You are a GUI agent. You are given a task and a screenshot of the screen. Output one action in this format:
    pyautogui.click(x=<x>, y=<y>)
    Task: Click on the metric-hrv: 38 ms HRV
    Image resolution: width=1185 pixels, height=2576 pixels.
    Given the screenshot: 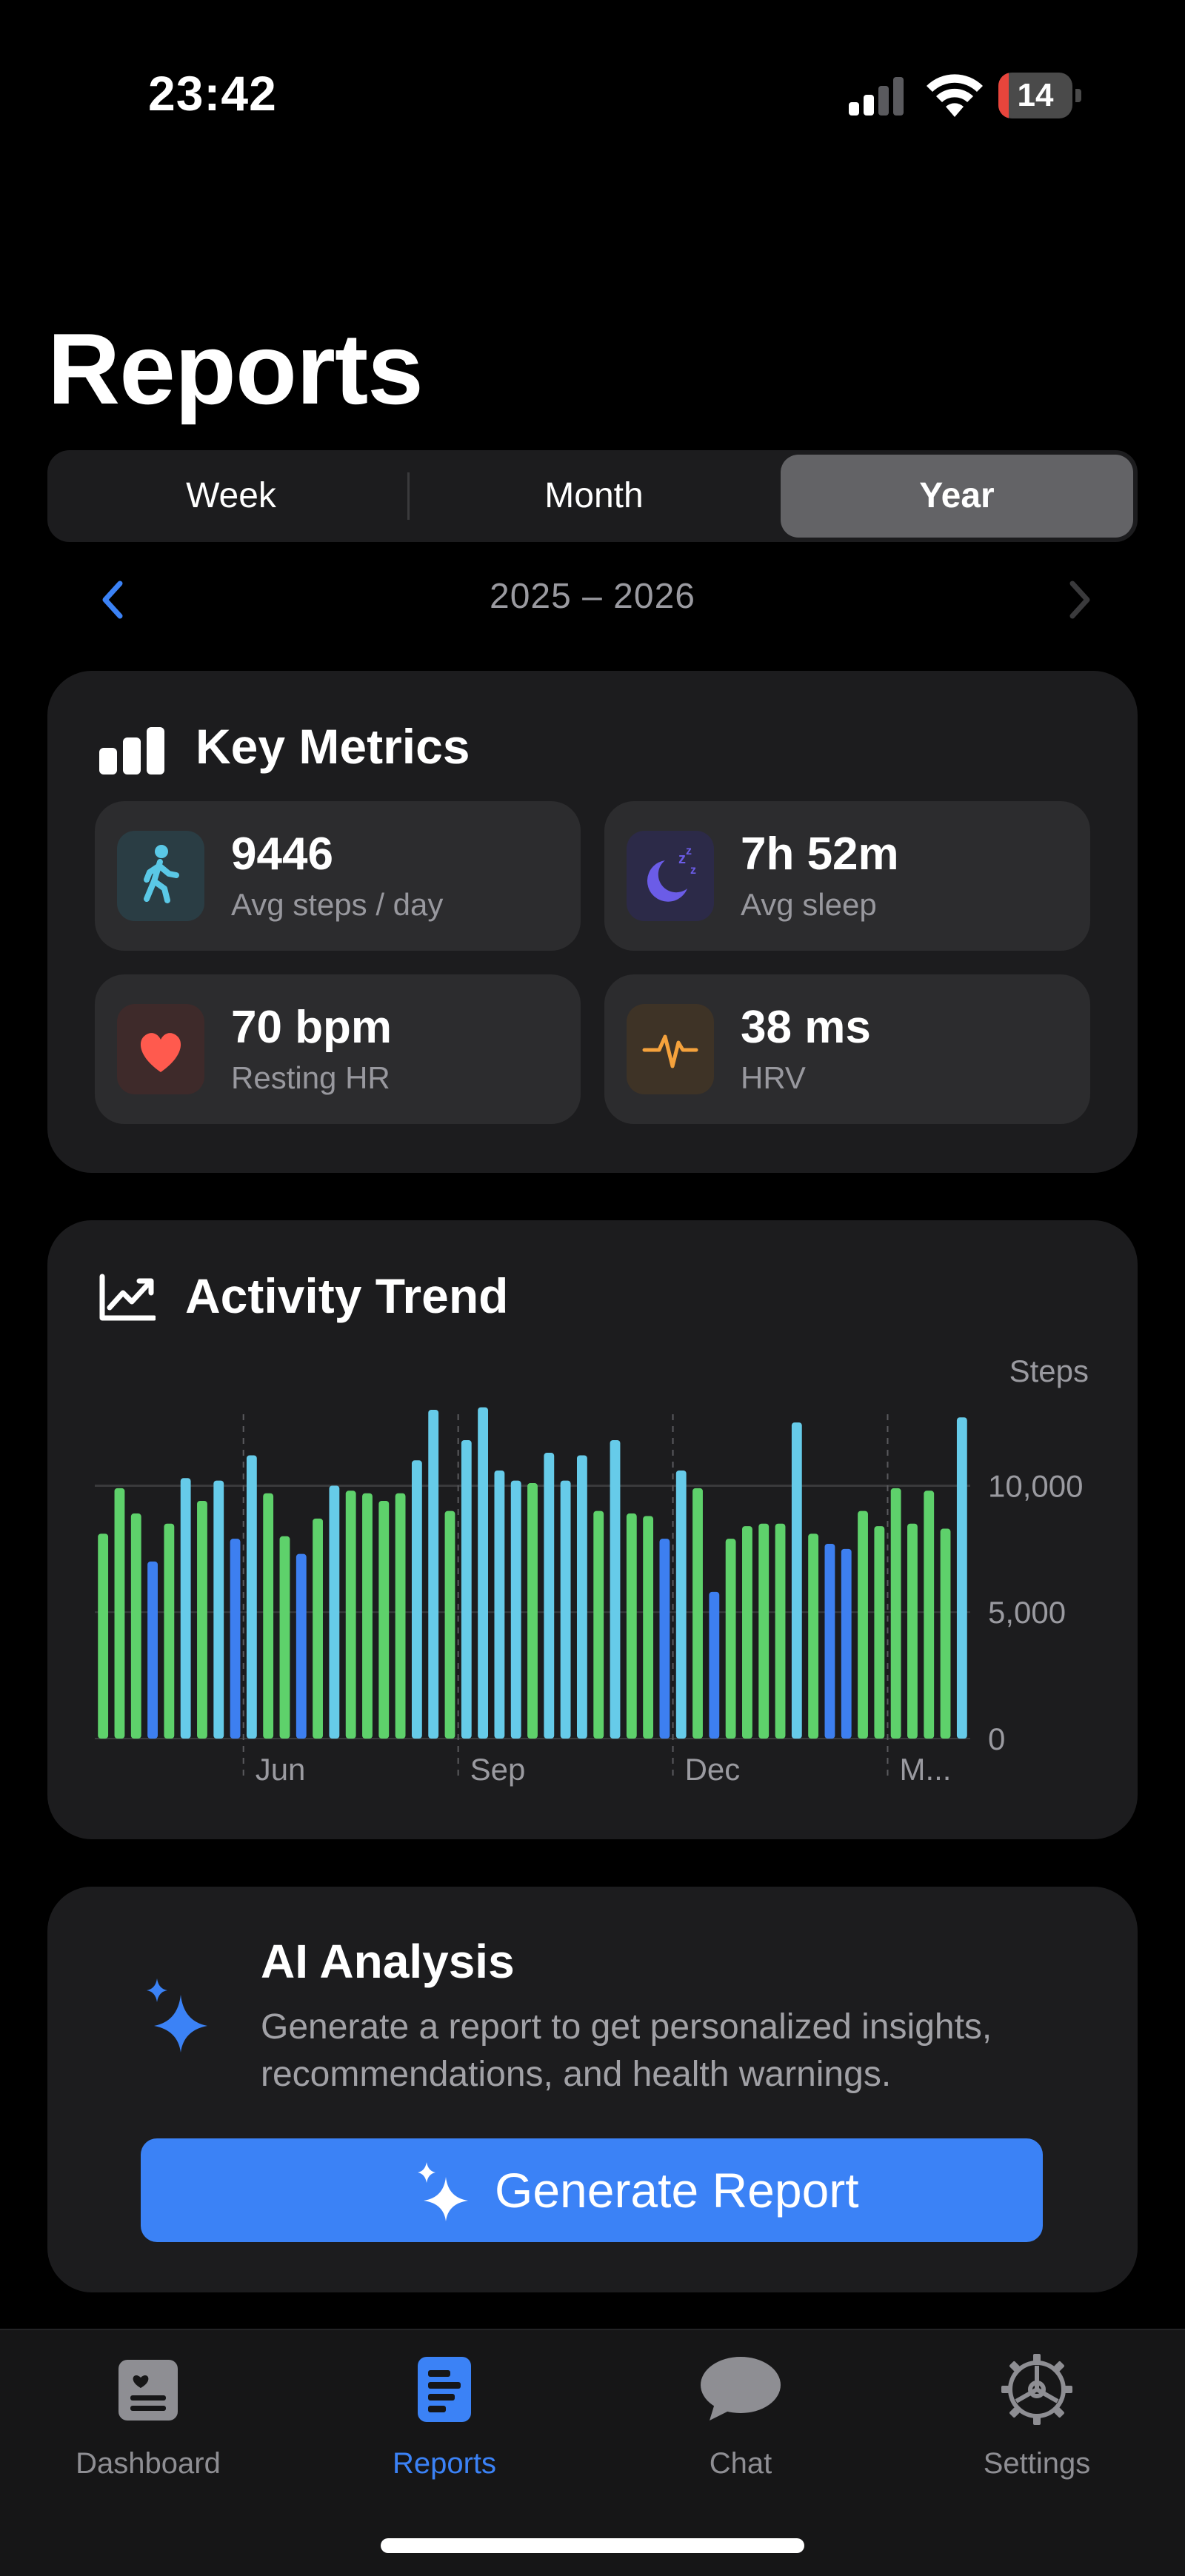 What is the action you would take?
    pyautogui.click(x=847, y=1049)
    